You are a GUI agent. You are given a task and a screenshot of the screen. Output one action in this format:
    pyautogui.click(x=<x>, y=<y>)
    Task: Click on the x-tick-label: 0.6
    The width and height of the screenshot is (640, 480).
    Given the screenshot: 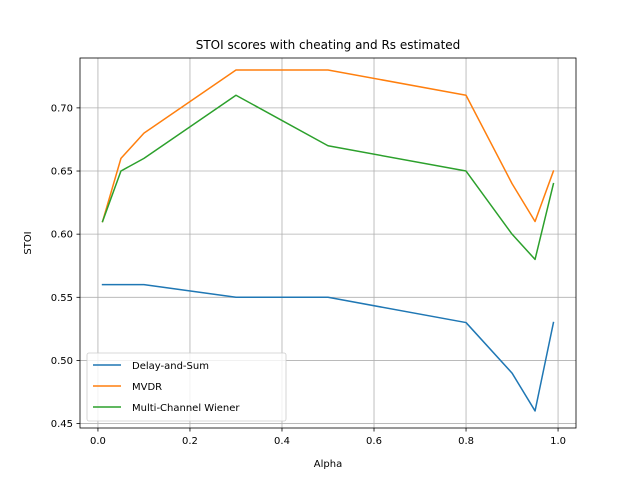 What is the action you would take?
    pyautogui.click(x=374, y=441)
    